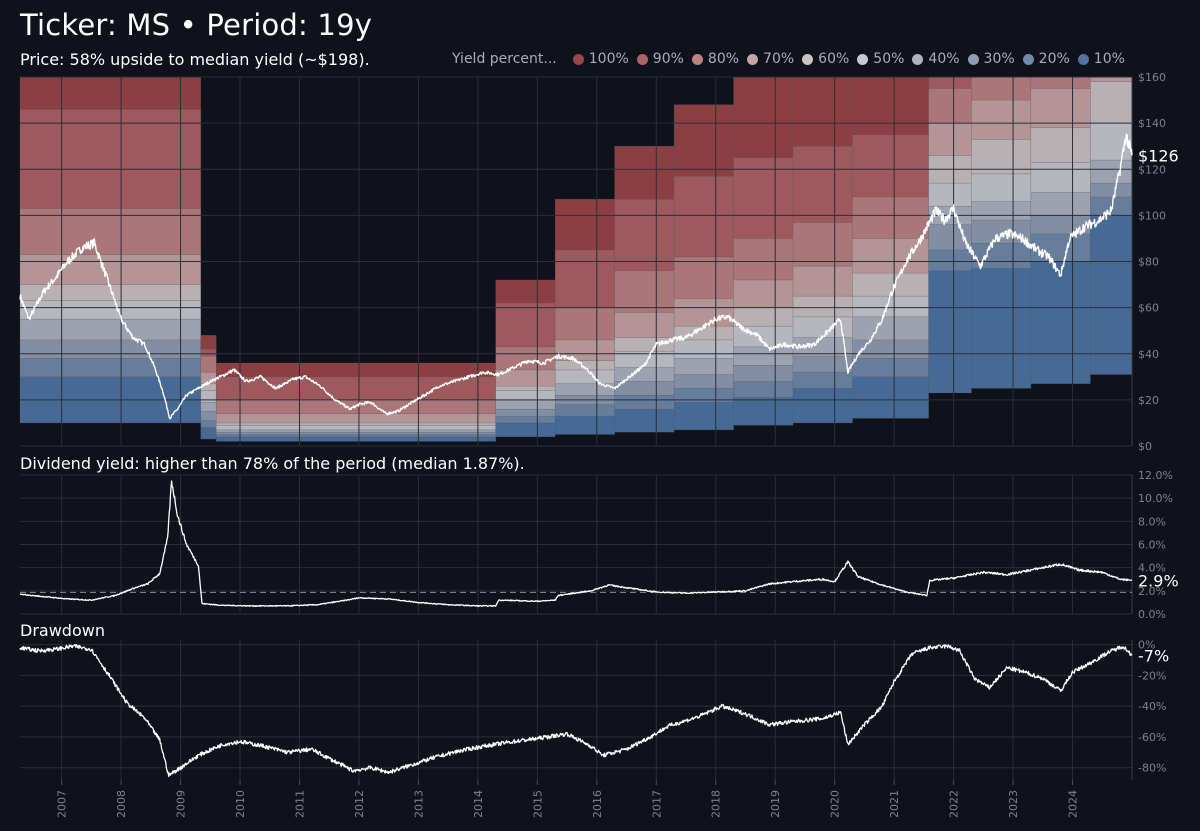 The height and width of the screenshot is (831, 1200). Describe the element at coordinates (1148, 308) in the screenshot. I see `y-tick-label: $60` at that location.